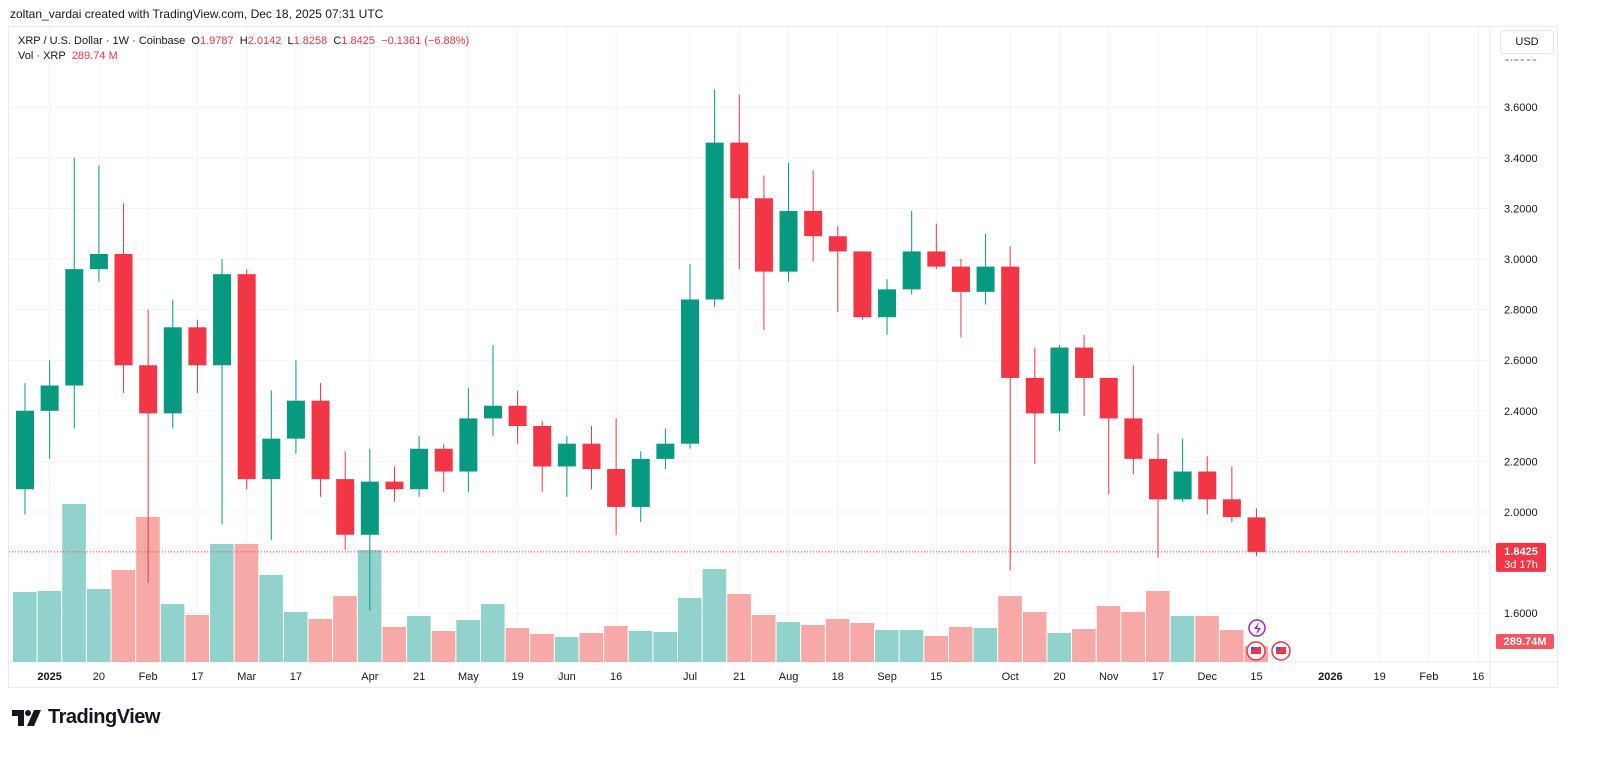 This screenshot has height=761, width=1600. I want to click on x-tick-label: 15, so click(1256, 677).